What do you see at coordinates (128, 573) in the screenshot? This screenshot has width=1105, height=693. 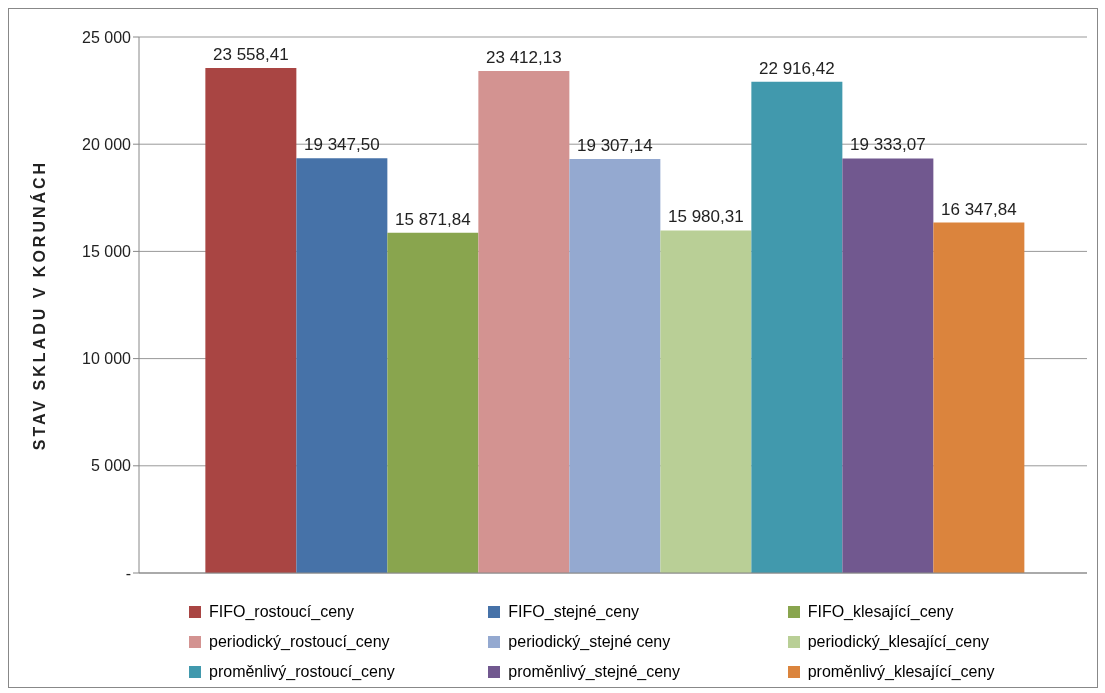 I see `y-tick-label: -` at bounding box center [128, 573].